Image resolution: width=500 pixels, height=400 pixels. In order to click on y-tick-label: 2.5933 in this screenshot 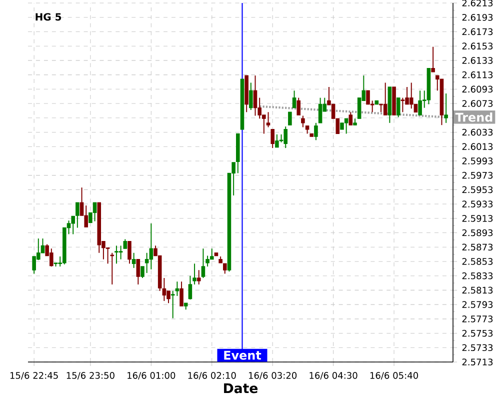, I will do `click(477, 204)`.